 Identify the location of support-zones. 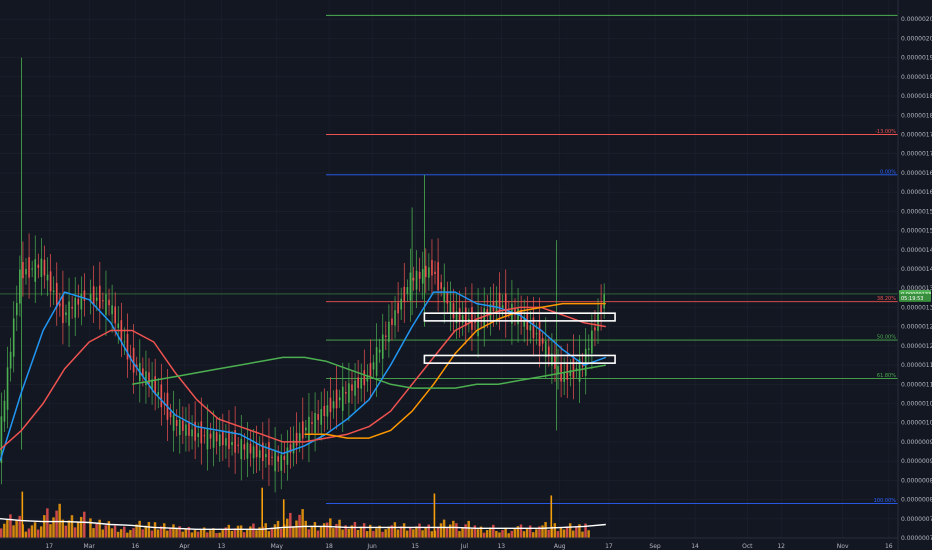
(519, 338).